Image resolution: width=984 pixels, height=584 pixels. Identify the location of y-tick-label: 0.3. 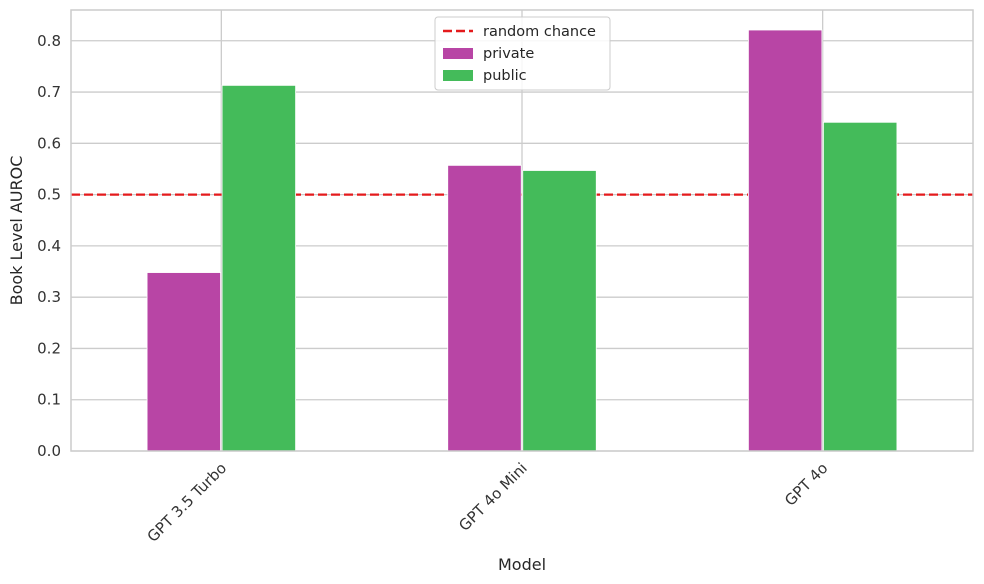
(49, 297).